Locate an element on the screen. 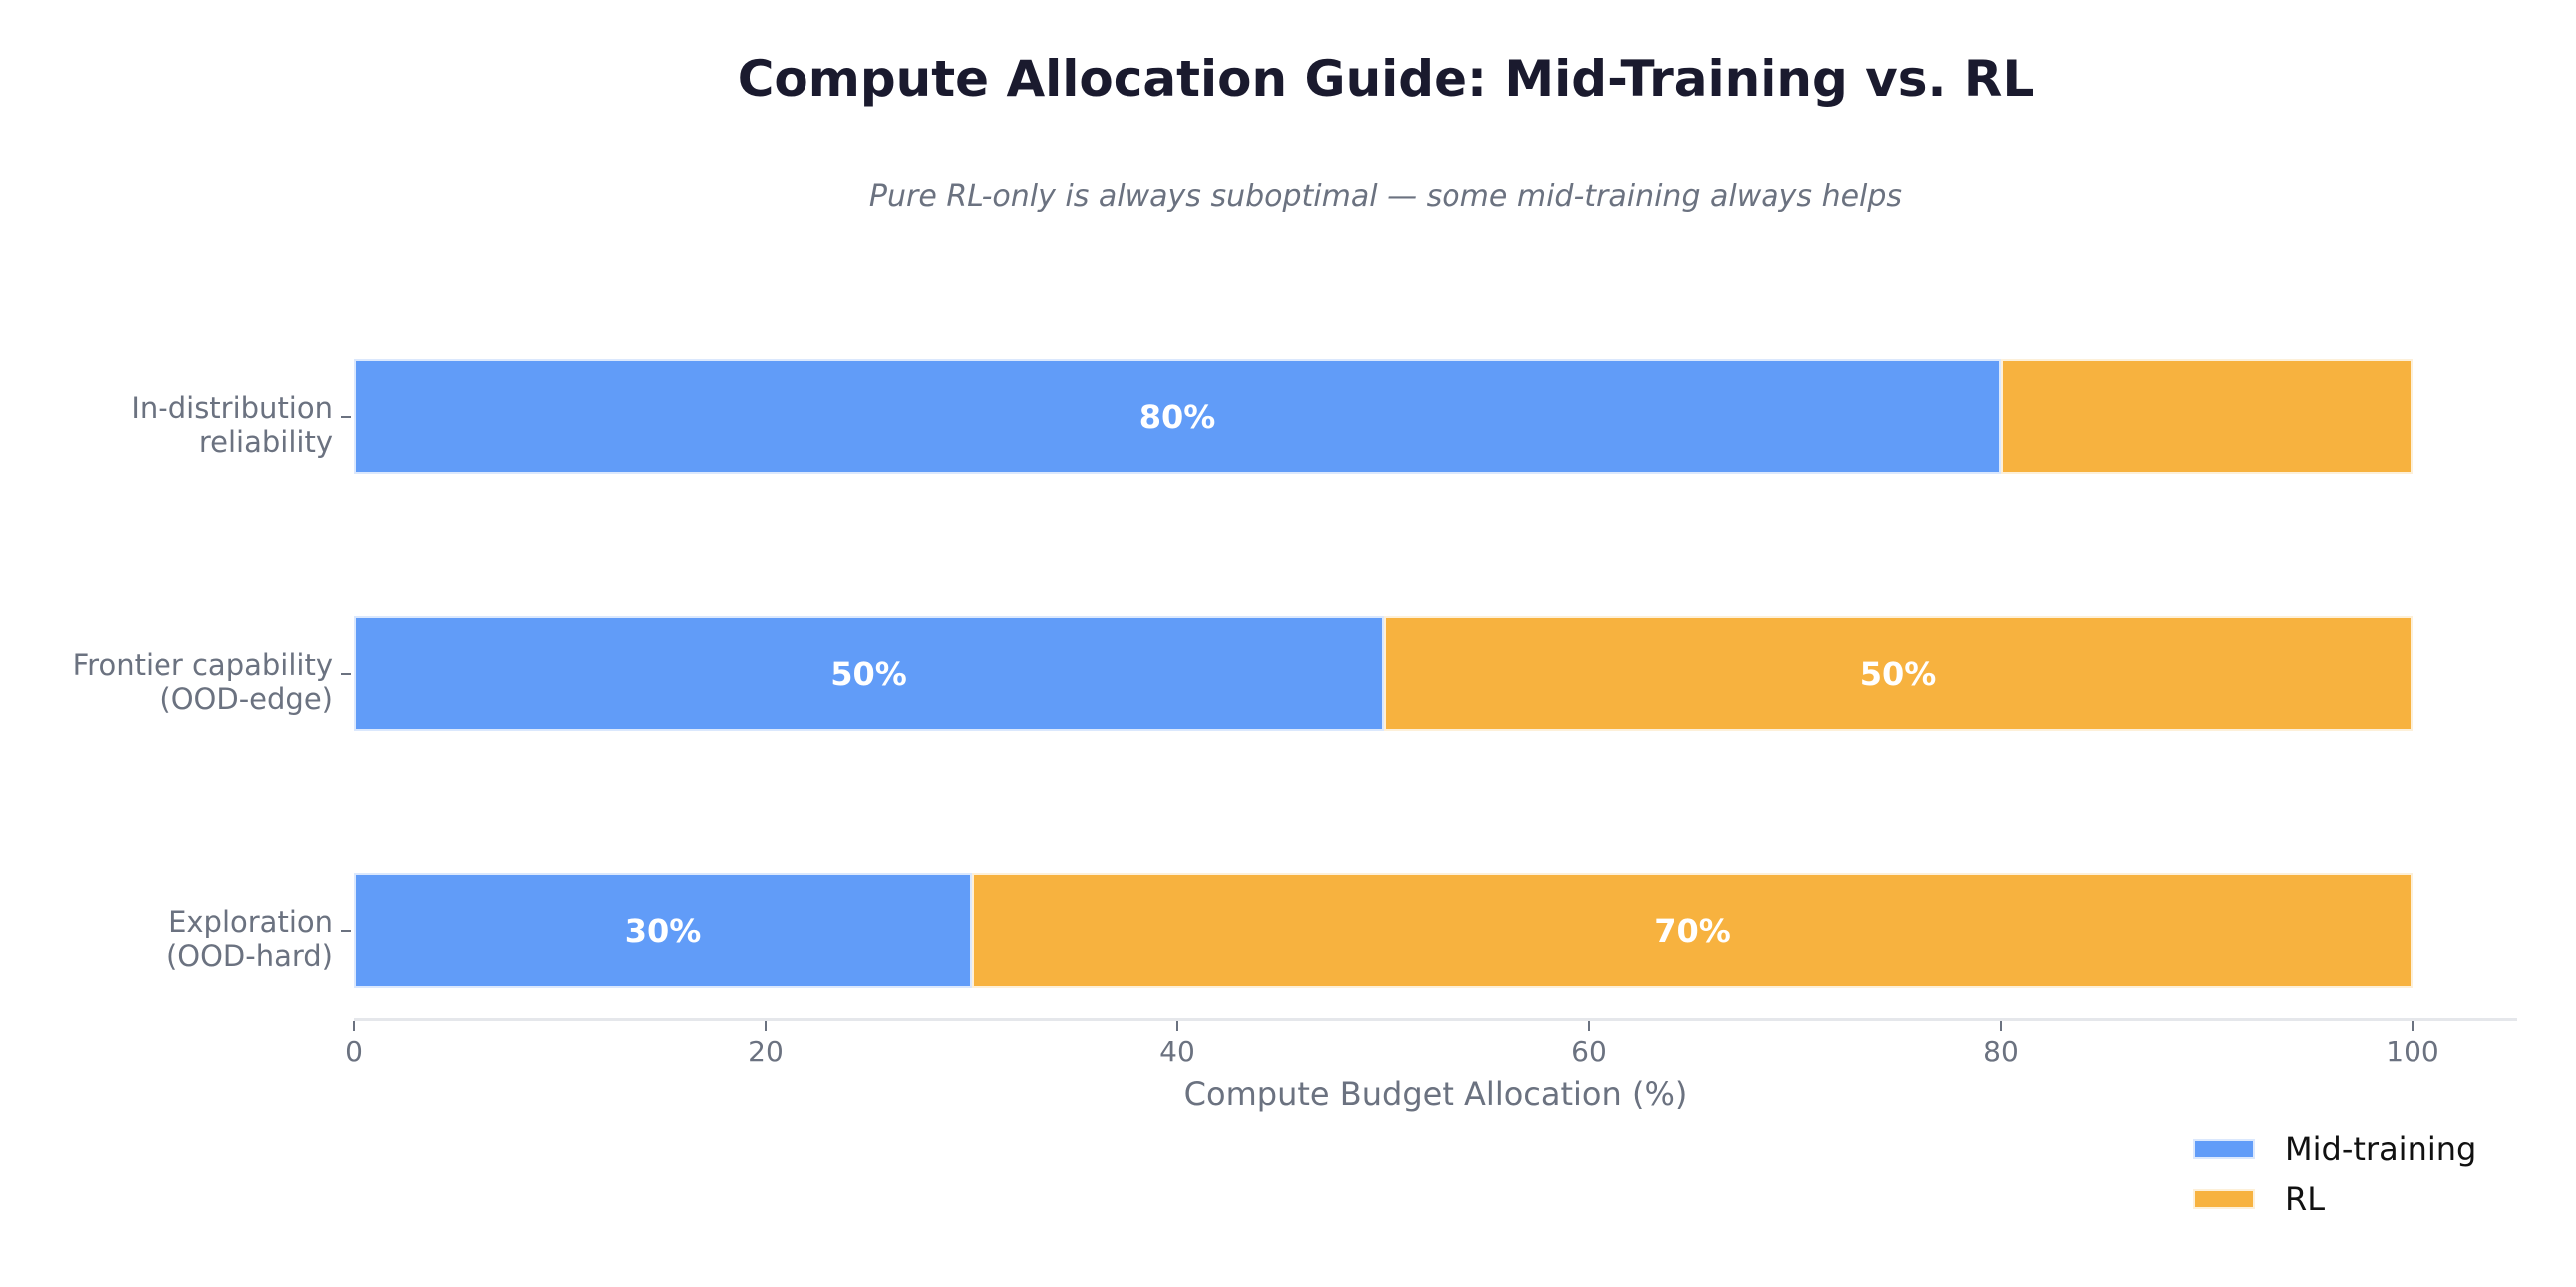  bar-segment-rl: 70% is located at coordinates (1692, 930).